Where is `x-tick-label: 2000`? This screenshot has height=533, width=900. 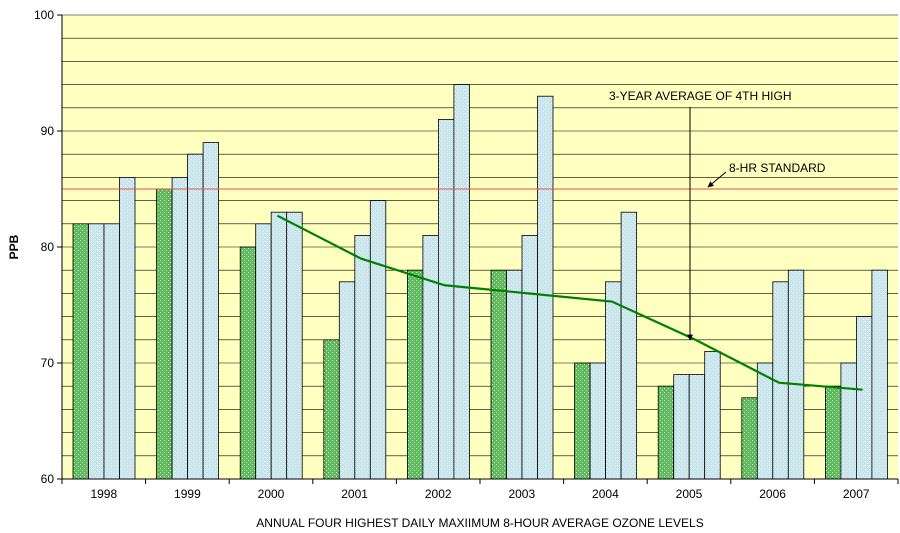
x-tick-label: 2000 is located at coordinates (271, 494).